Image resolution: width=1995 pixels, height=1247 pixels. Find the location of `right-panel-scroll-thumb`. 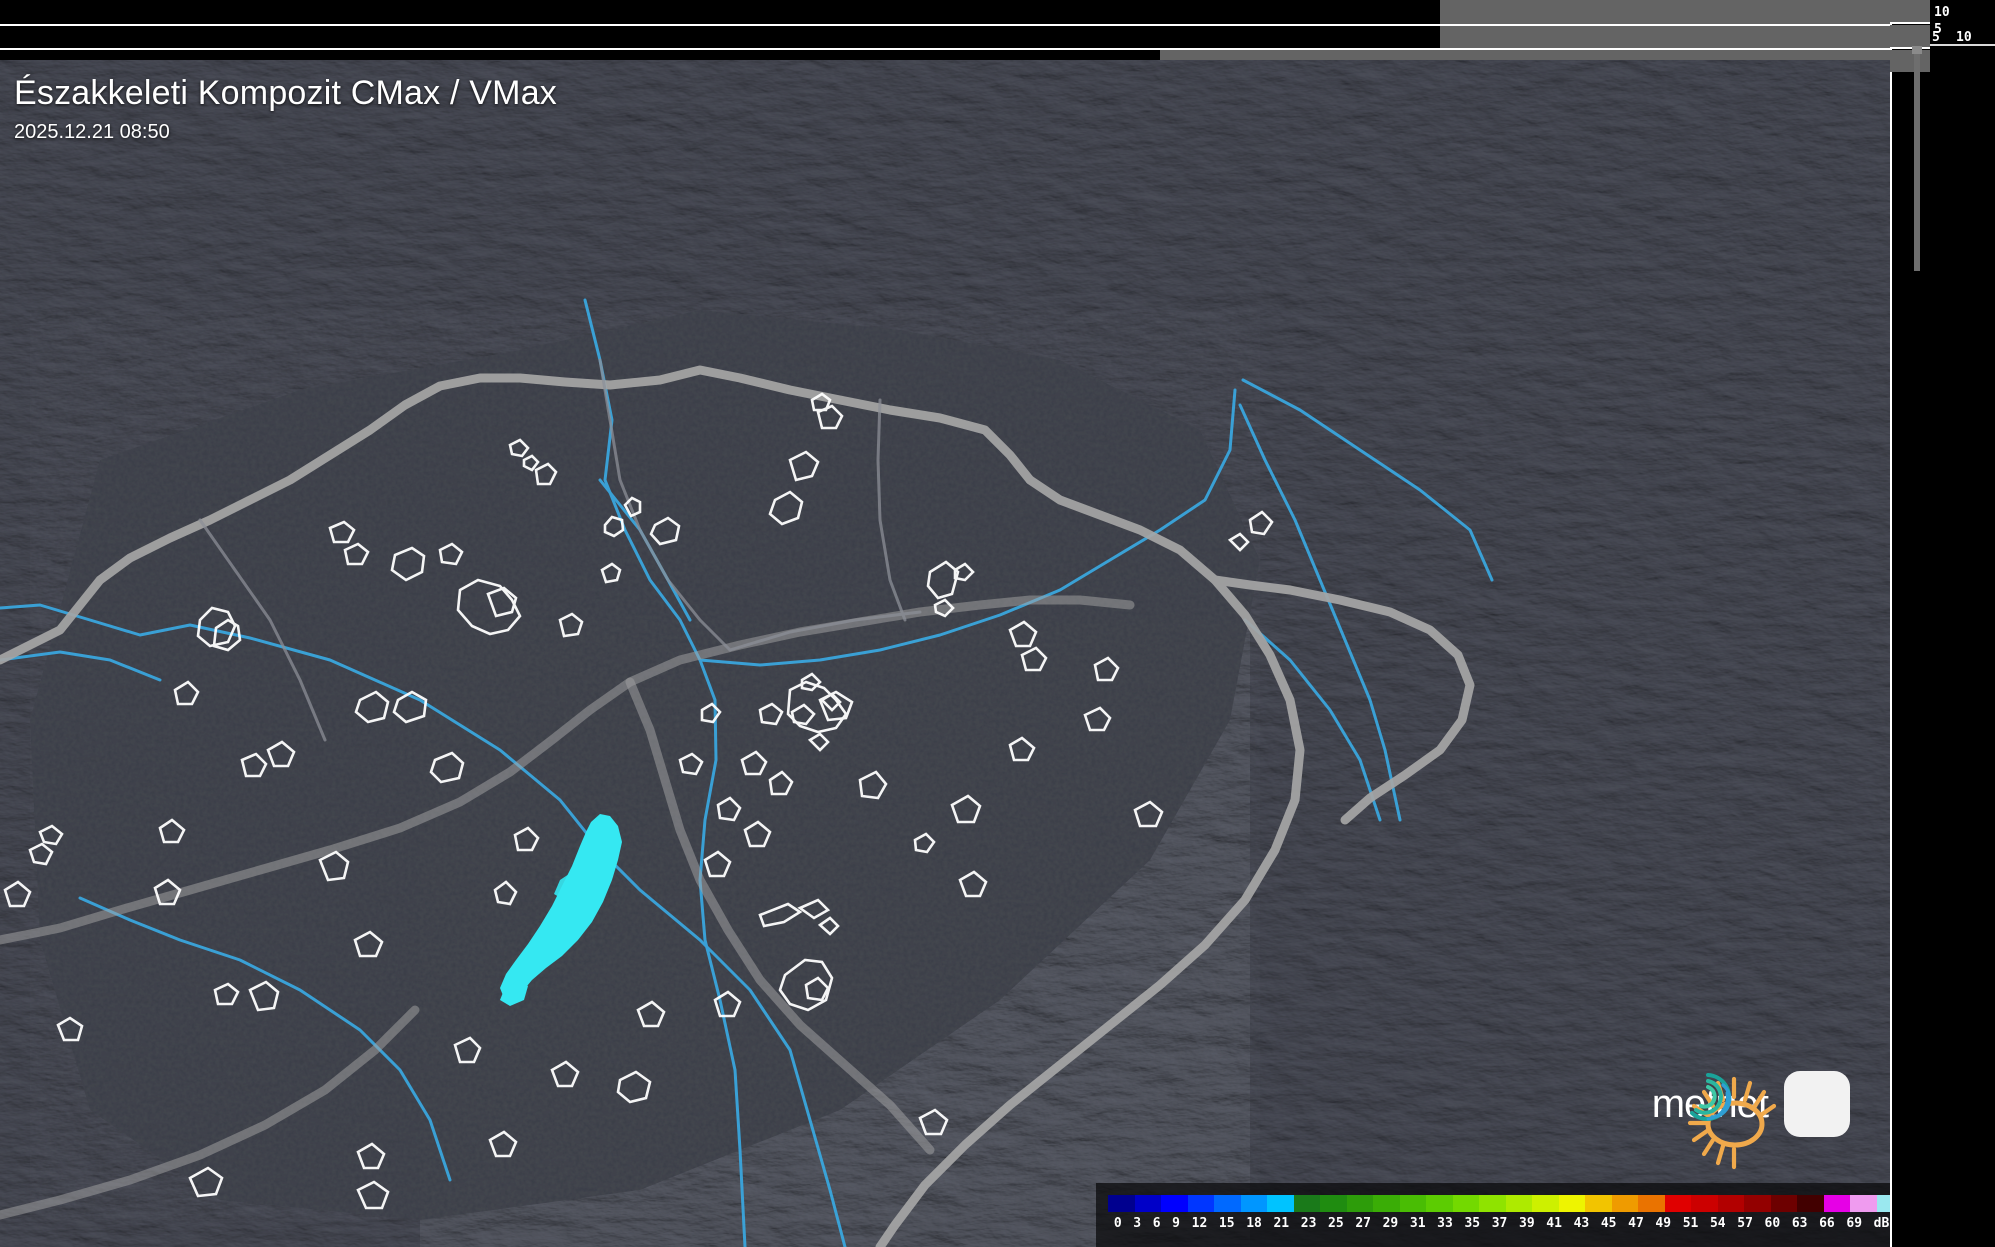

right-panel-scroll-thumb is located at coordinates (1917, 158).